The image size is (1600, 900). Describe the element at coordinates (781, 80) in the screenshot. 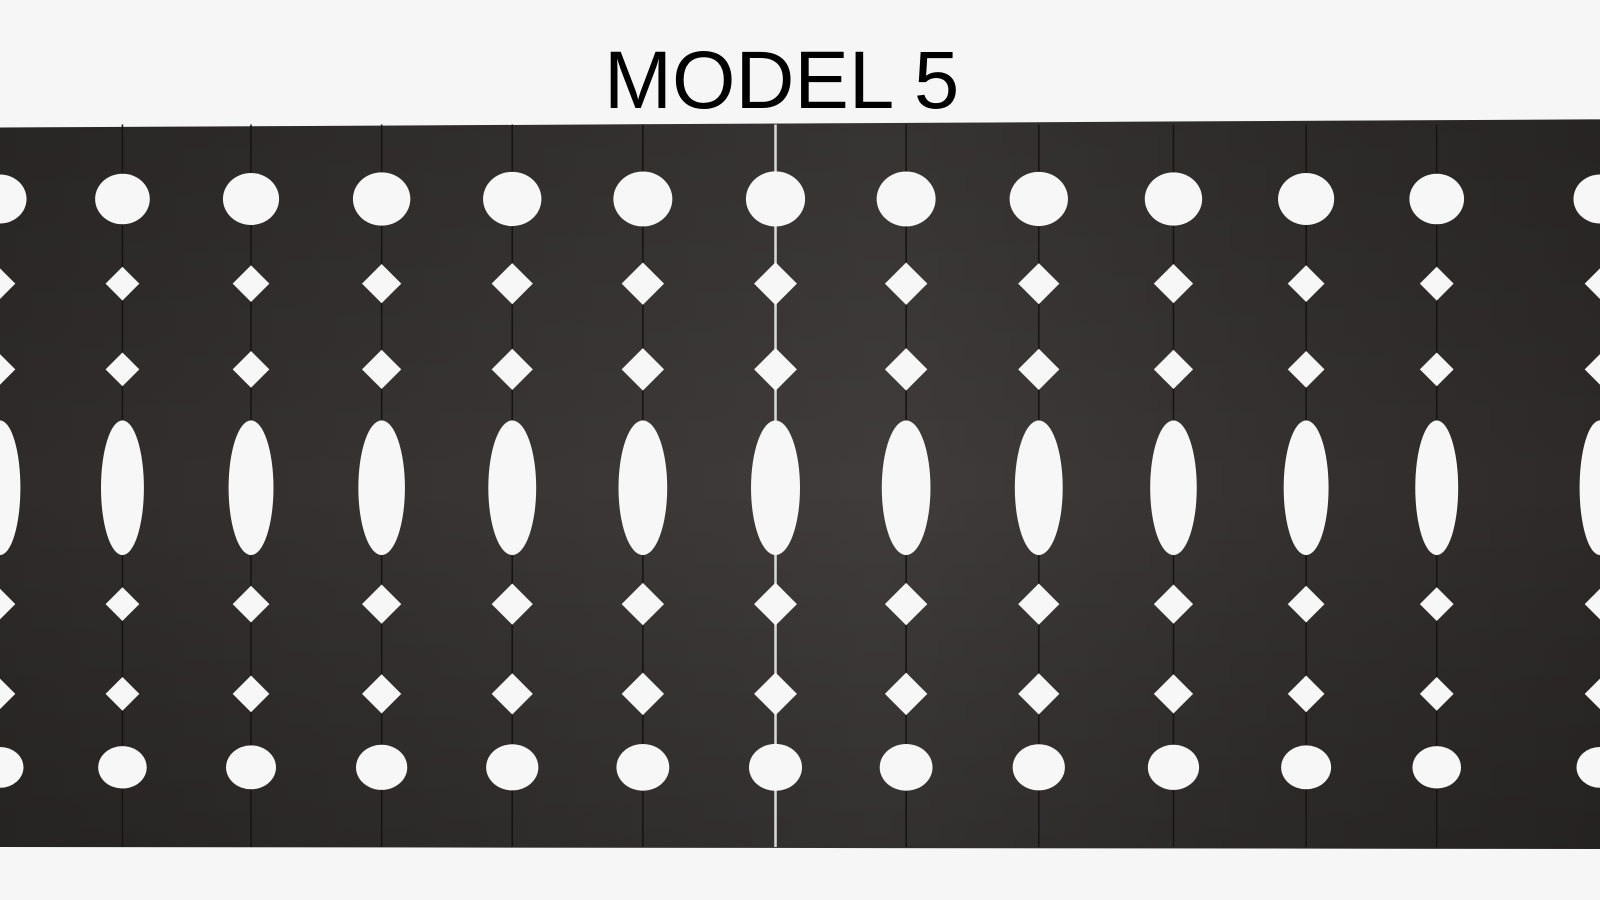

I see `title: MODEL 5` at that location.